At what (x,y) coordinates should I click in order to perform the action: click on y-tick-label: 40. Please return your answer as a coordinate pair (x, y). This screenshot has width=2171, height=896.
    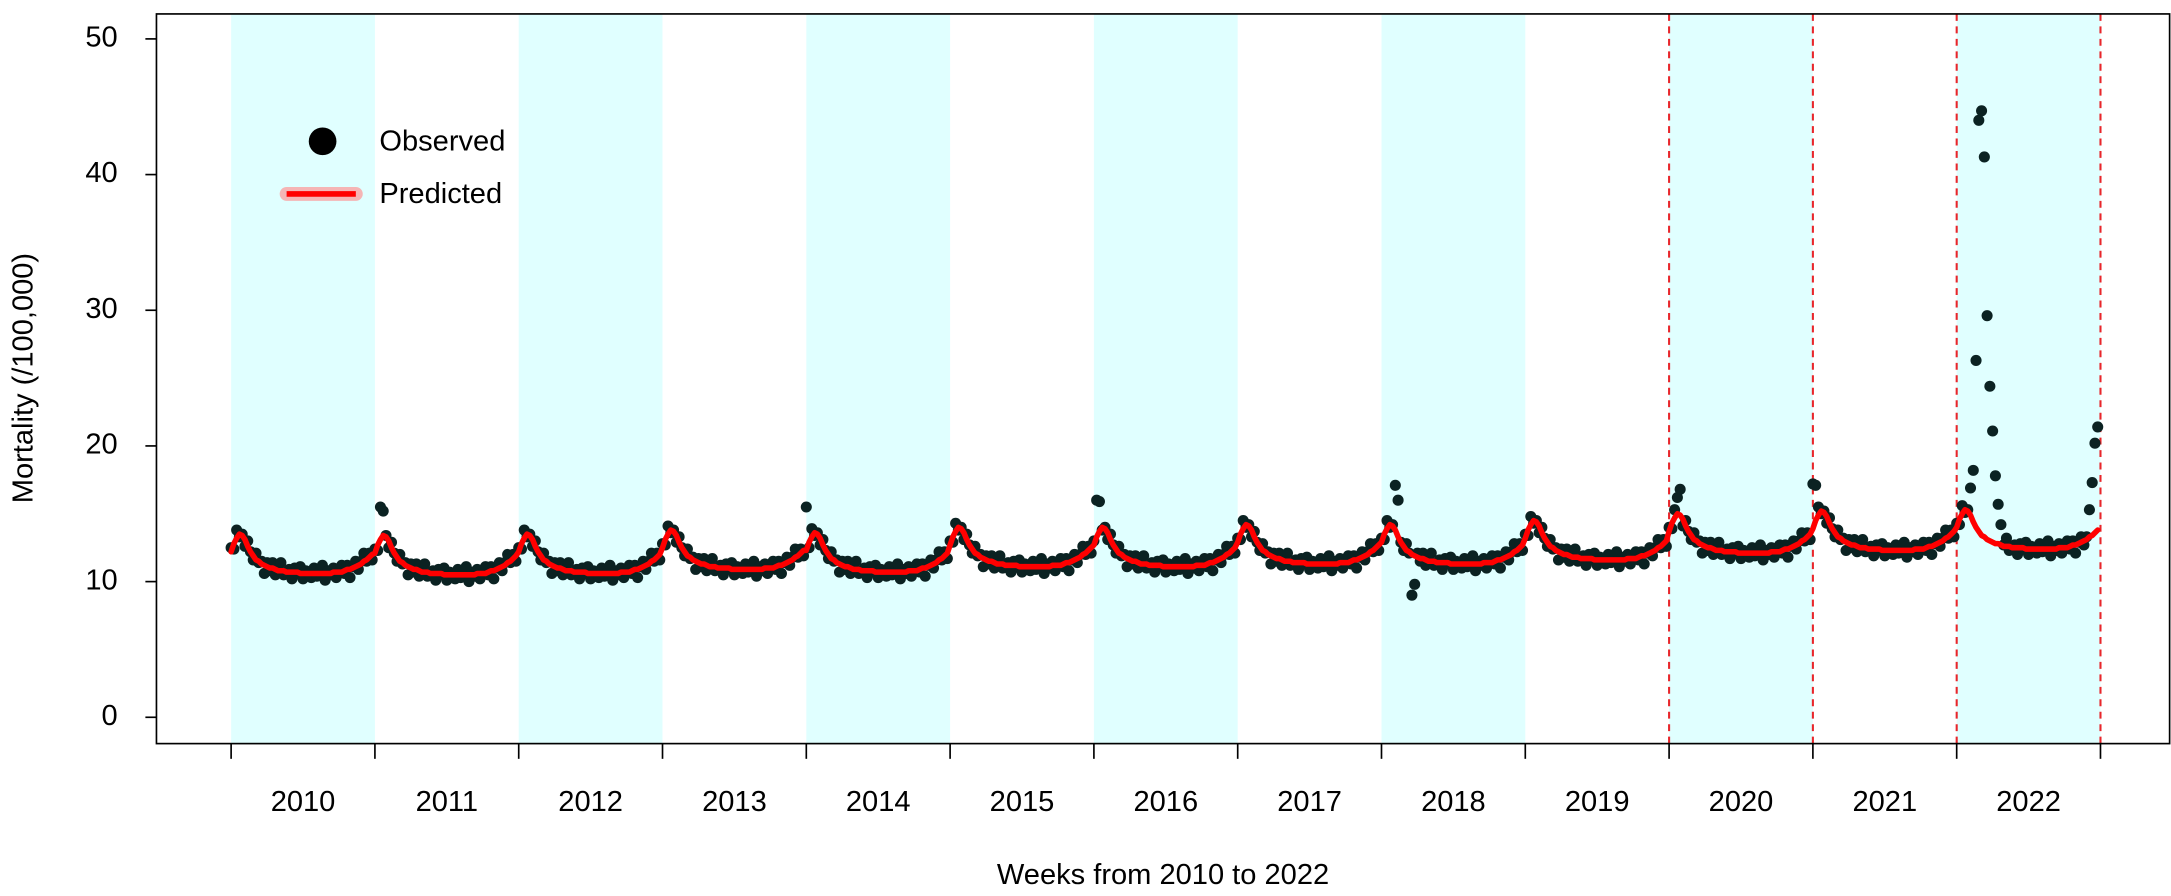
    Looking at the image, I should click on (101, 173).